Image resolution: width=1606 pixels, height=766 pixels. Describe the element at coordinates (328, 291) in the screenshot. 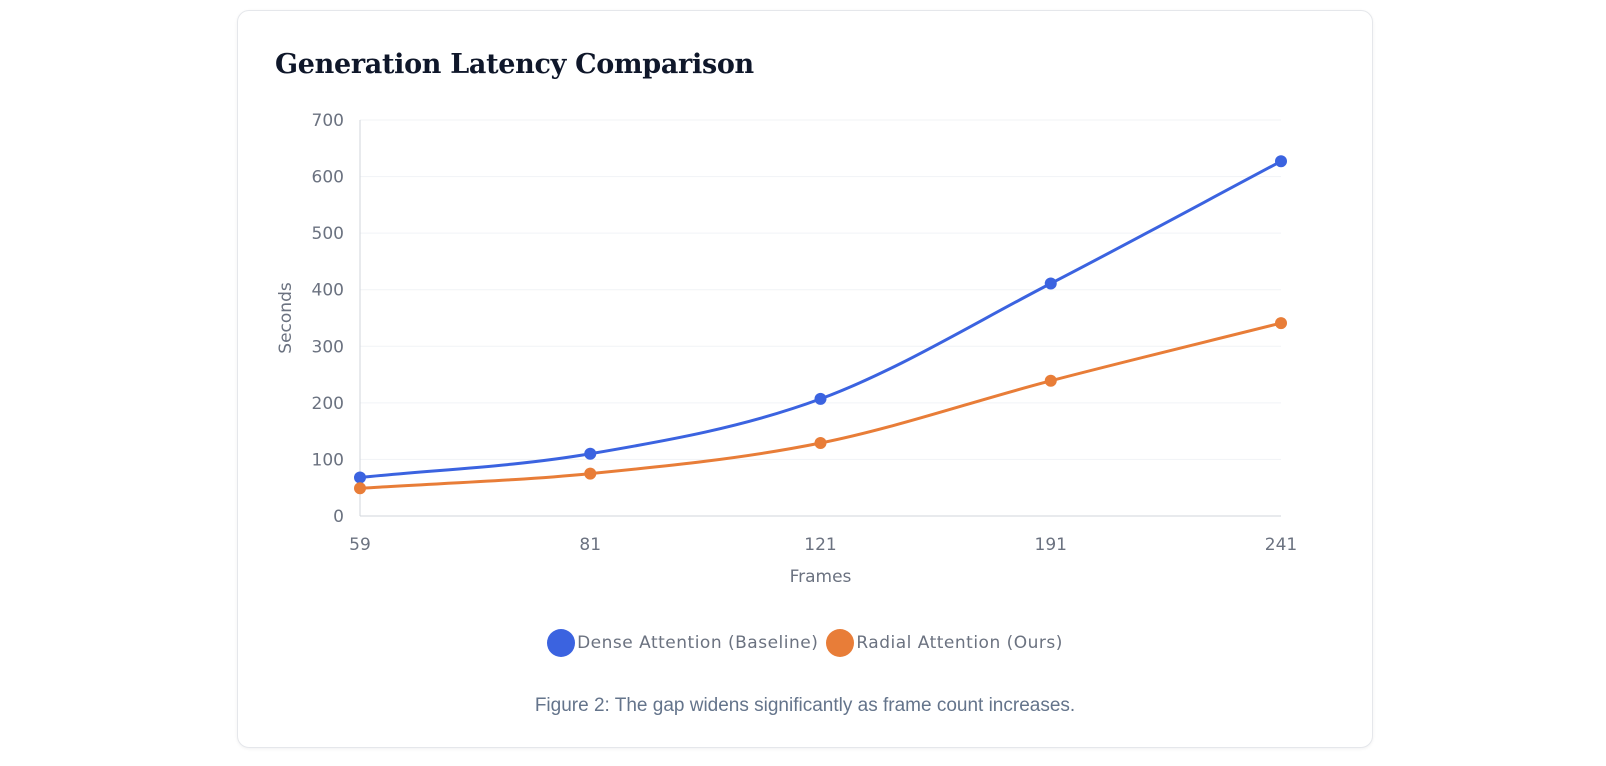

I see `y-tick-label: 400` at that location.